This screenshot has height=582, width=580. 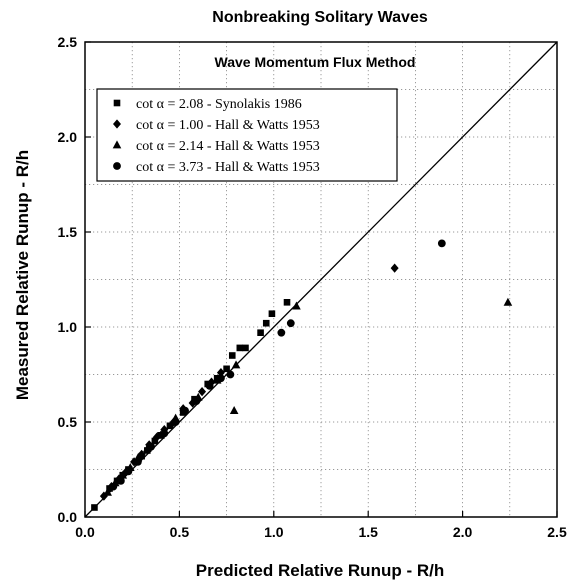 What do you see at coordinates (228, 146) in the screenshot?
I see `legend-label: cot α = 2.14 - Hall & Watts 1953` at bounding box center [228, 146].